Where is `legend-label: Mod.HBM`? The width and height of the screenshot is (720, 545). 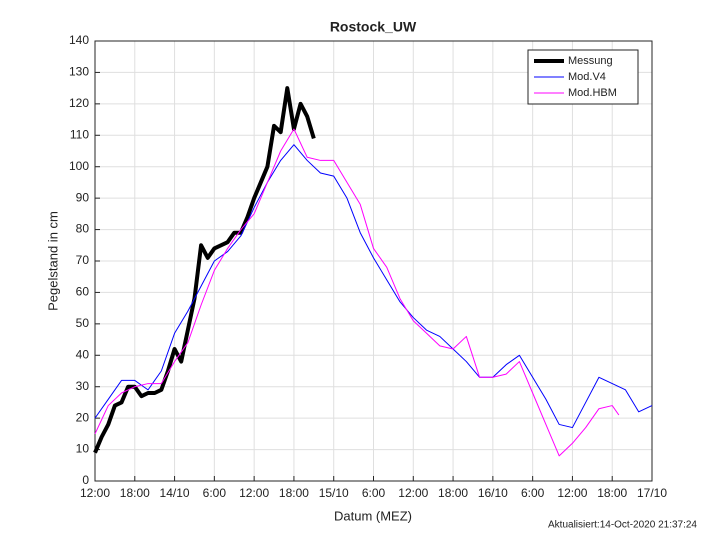
legend-label: Mod.HBM is located at coordinates (592, 93).